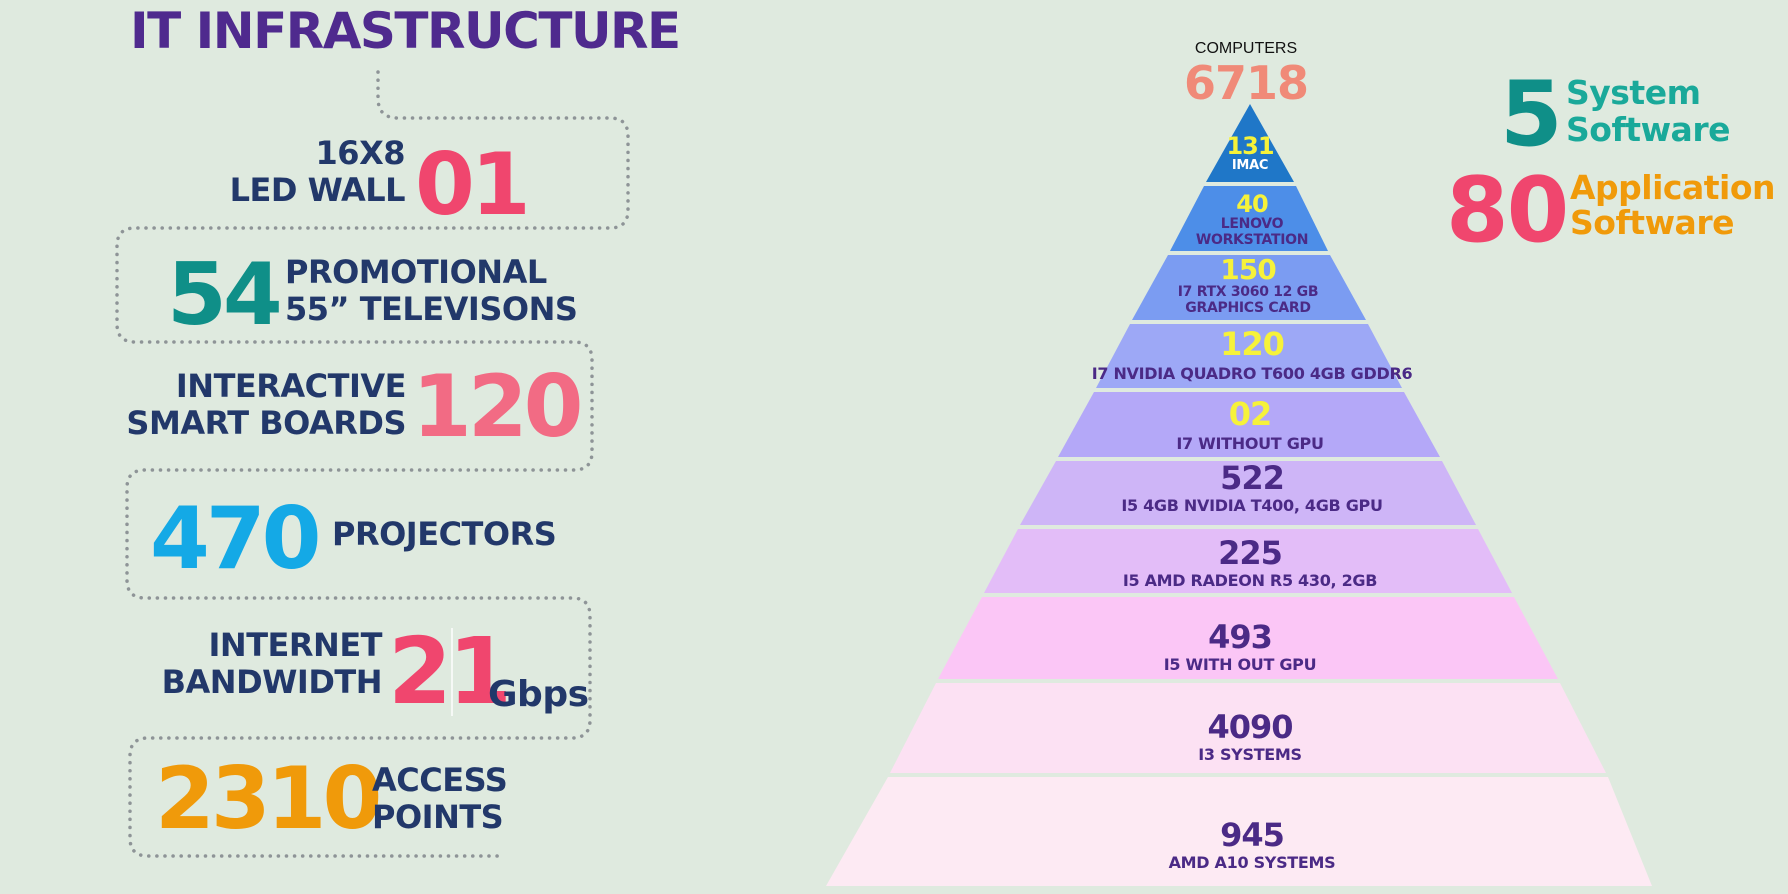 This screenshot has width=1788, height=894. Describe the element at coordinates (1507, 210) in the screenshot. I see `application-software-value: 80` at that location.